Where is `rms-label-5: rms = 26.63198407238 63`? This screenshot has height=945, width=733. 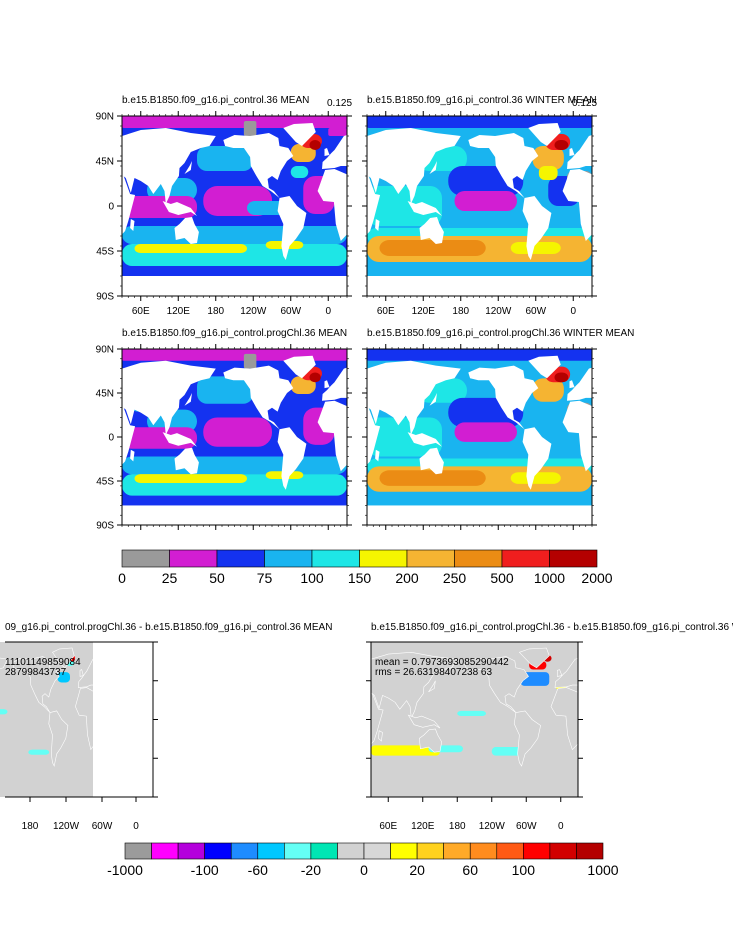 rms-label-5: rms = 26.63198407238 63 is located at coordinates (433, 672).